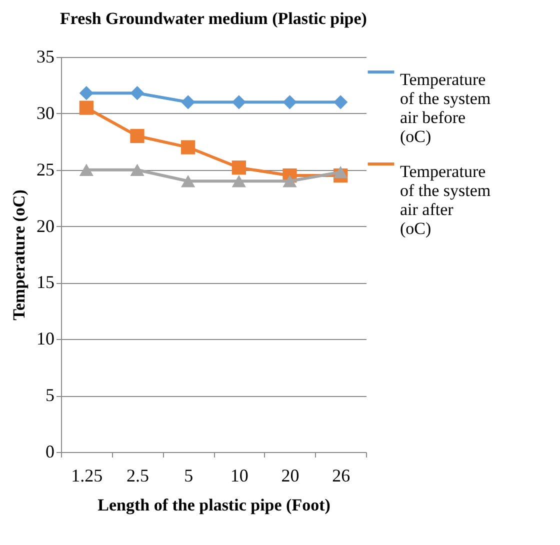 The width and height of the screenshot is (560, 545). Describe the element at coordinates (45, 56) in the screenshot. I see `y-tick-label: 35` at that location.